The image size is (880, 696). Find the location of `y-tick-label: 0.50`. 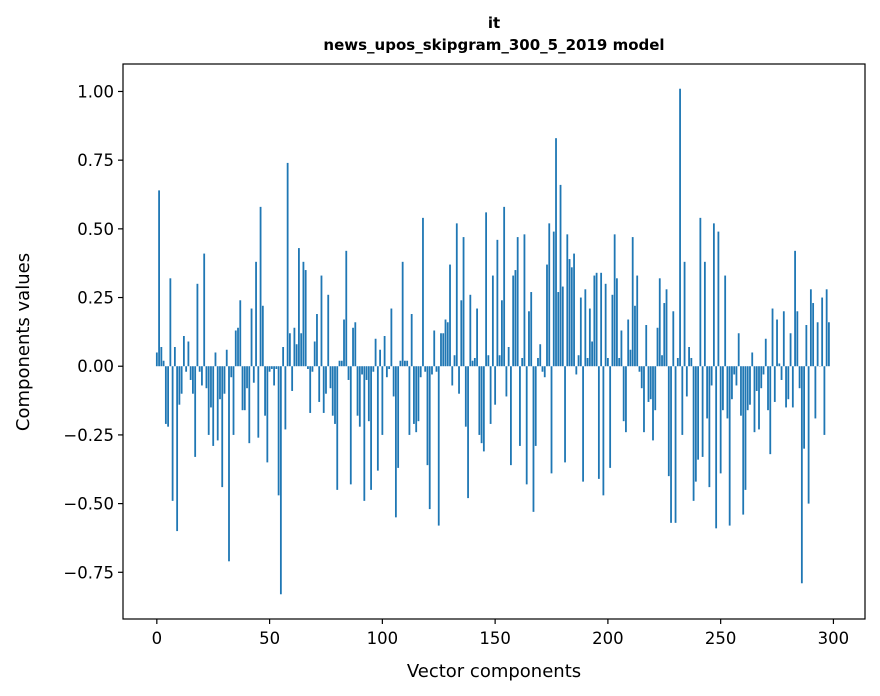

y-tick-label: 0.50 is located at coordinates (95, 229).